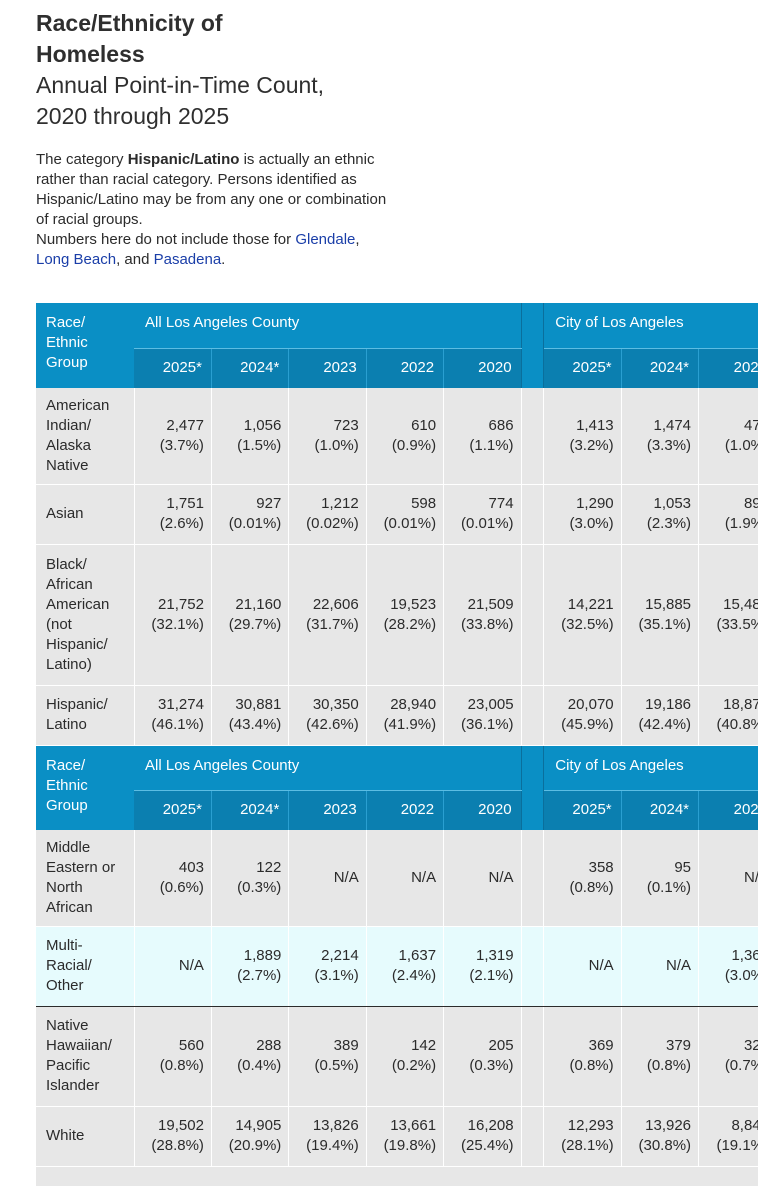 This screenshot has width=758, height=1200. What do you see at coordinates (669, 445) in the screenshot?
I see `cell-percent: (3.3%)` at bounding box center [669, 445].